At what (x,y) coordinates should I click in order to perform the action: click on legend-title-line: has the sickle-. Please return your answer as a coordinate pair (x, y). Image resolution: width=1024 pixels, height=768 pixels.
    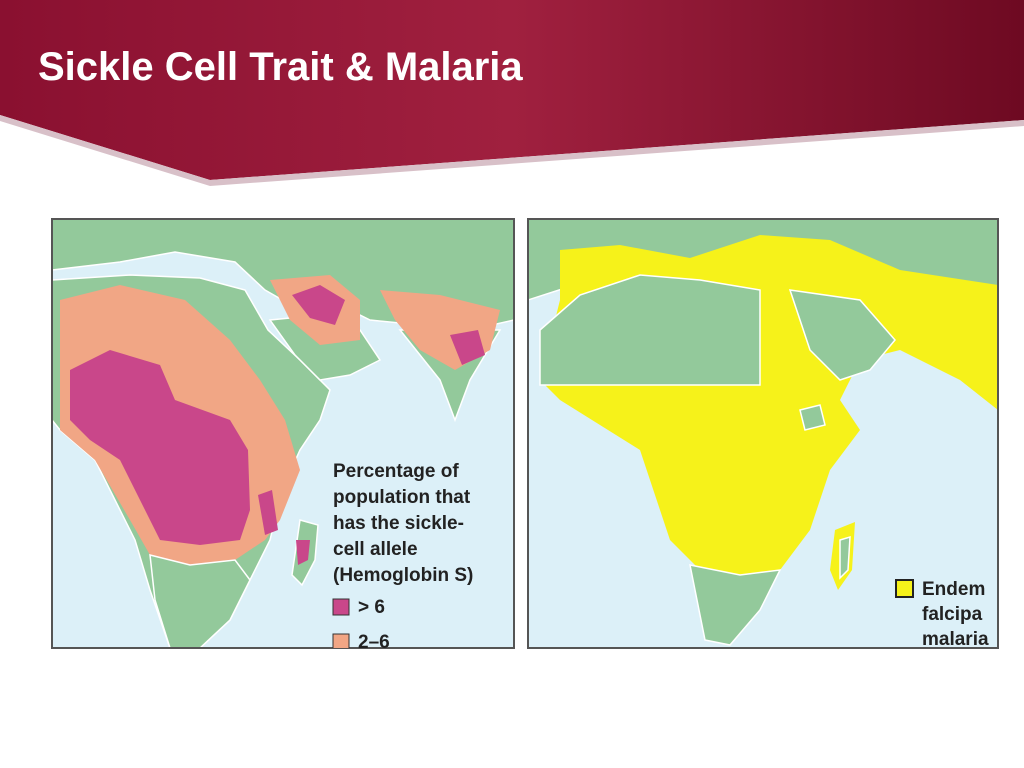
    Looking at the image, I should click on (398, 523).